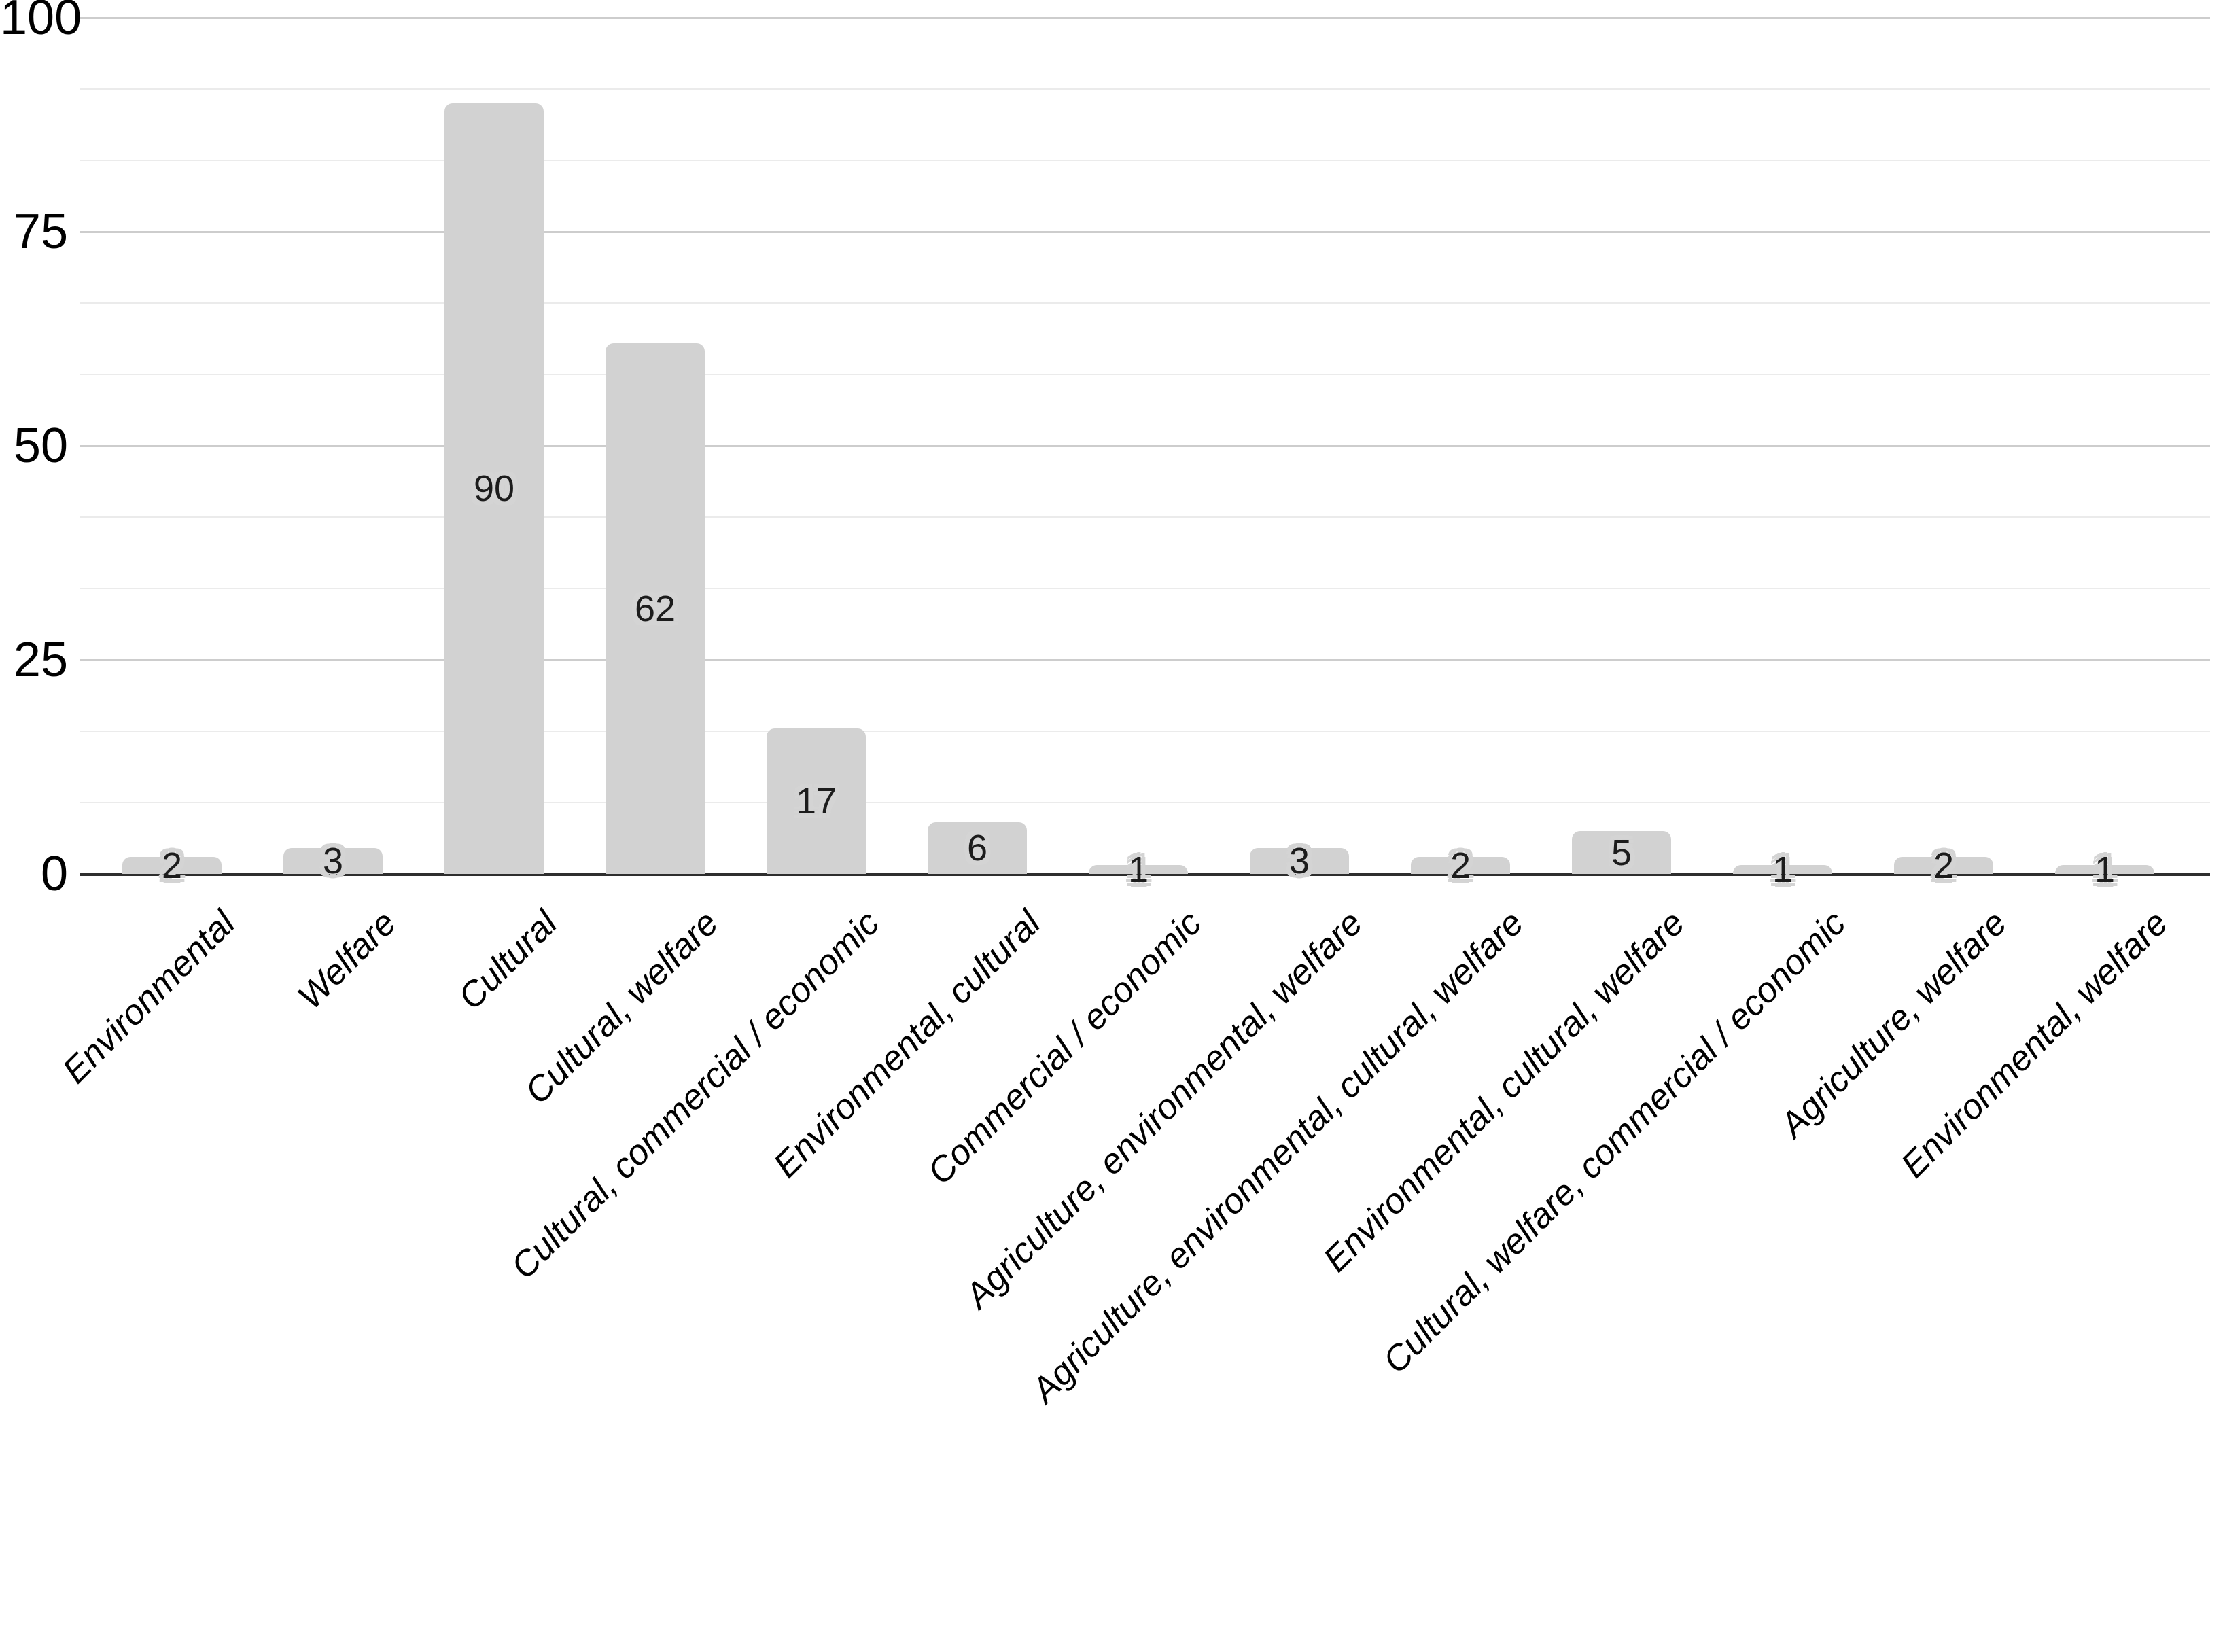  I want to click on y-axis-tick-label: 50, so click(40, 446).